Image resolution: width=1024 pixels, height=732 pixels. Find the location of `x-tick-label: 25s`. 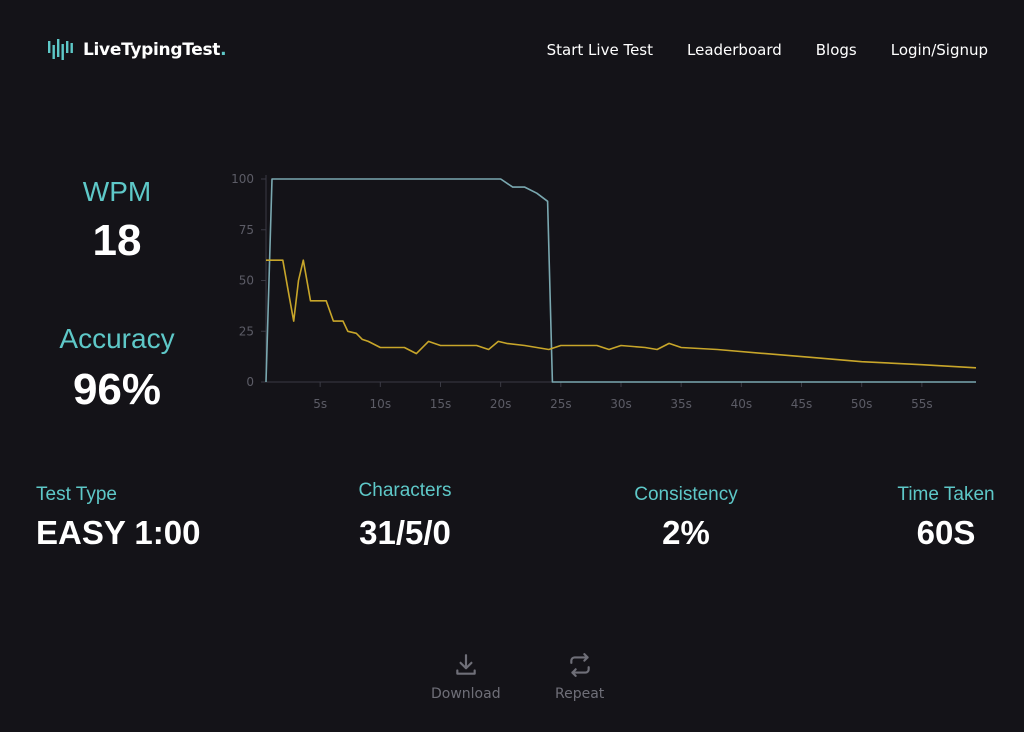

x-tick-label: 25s is located at coordinates (561, 404).